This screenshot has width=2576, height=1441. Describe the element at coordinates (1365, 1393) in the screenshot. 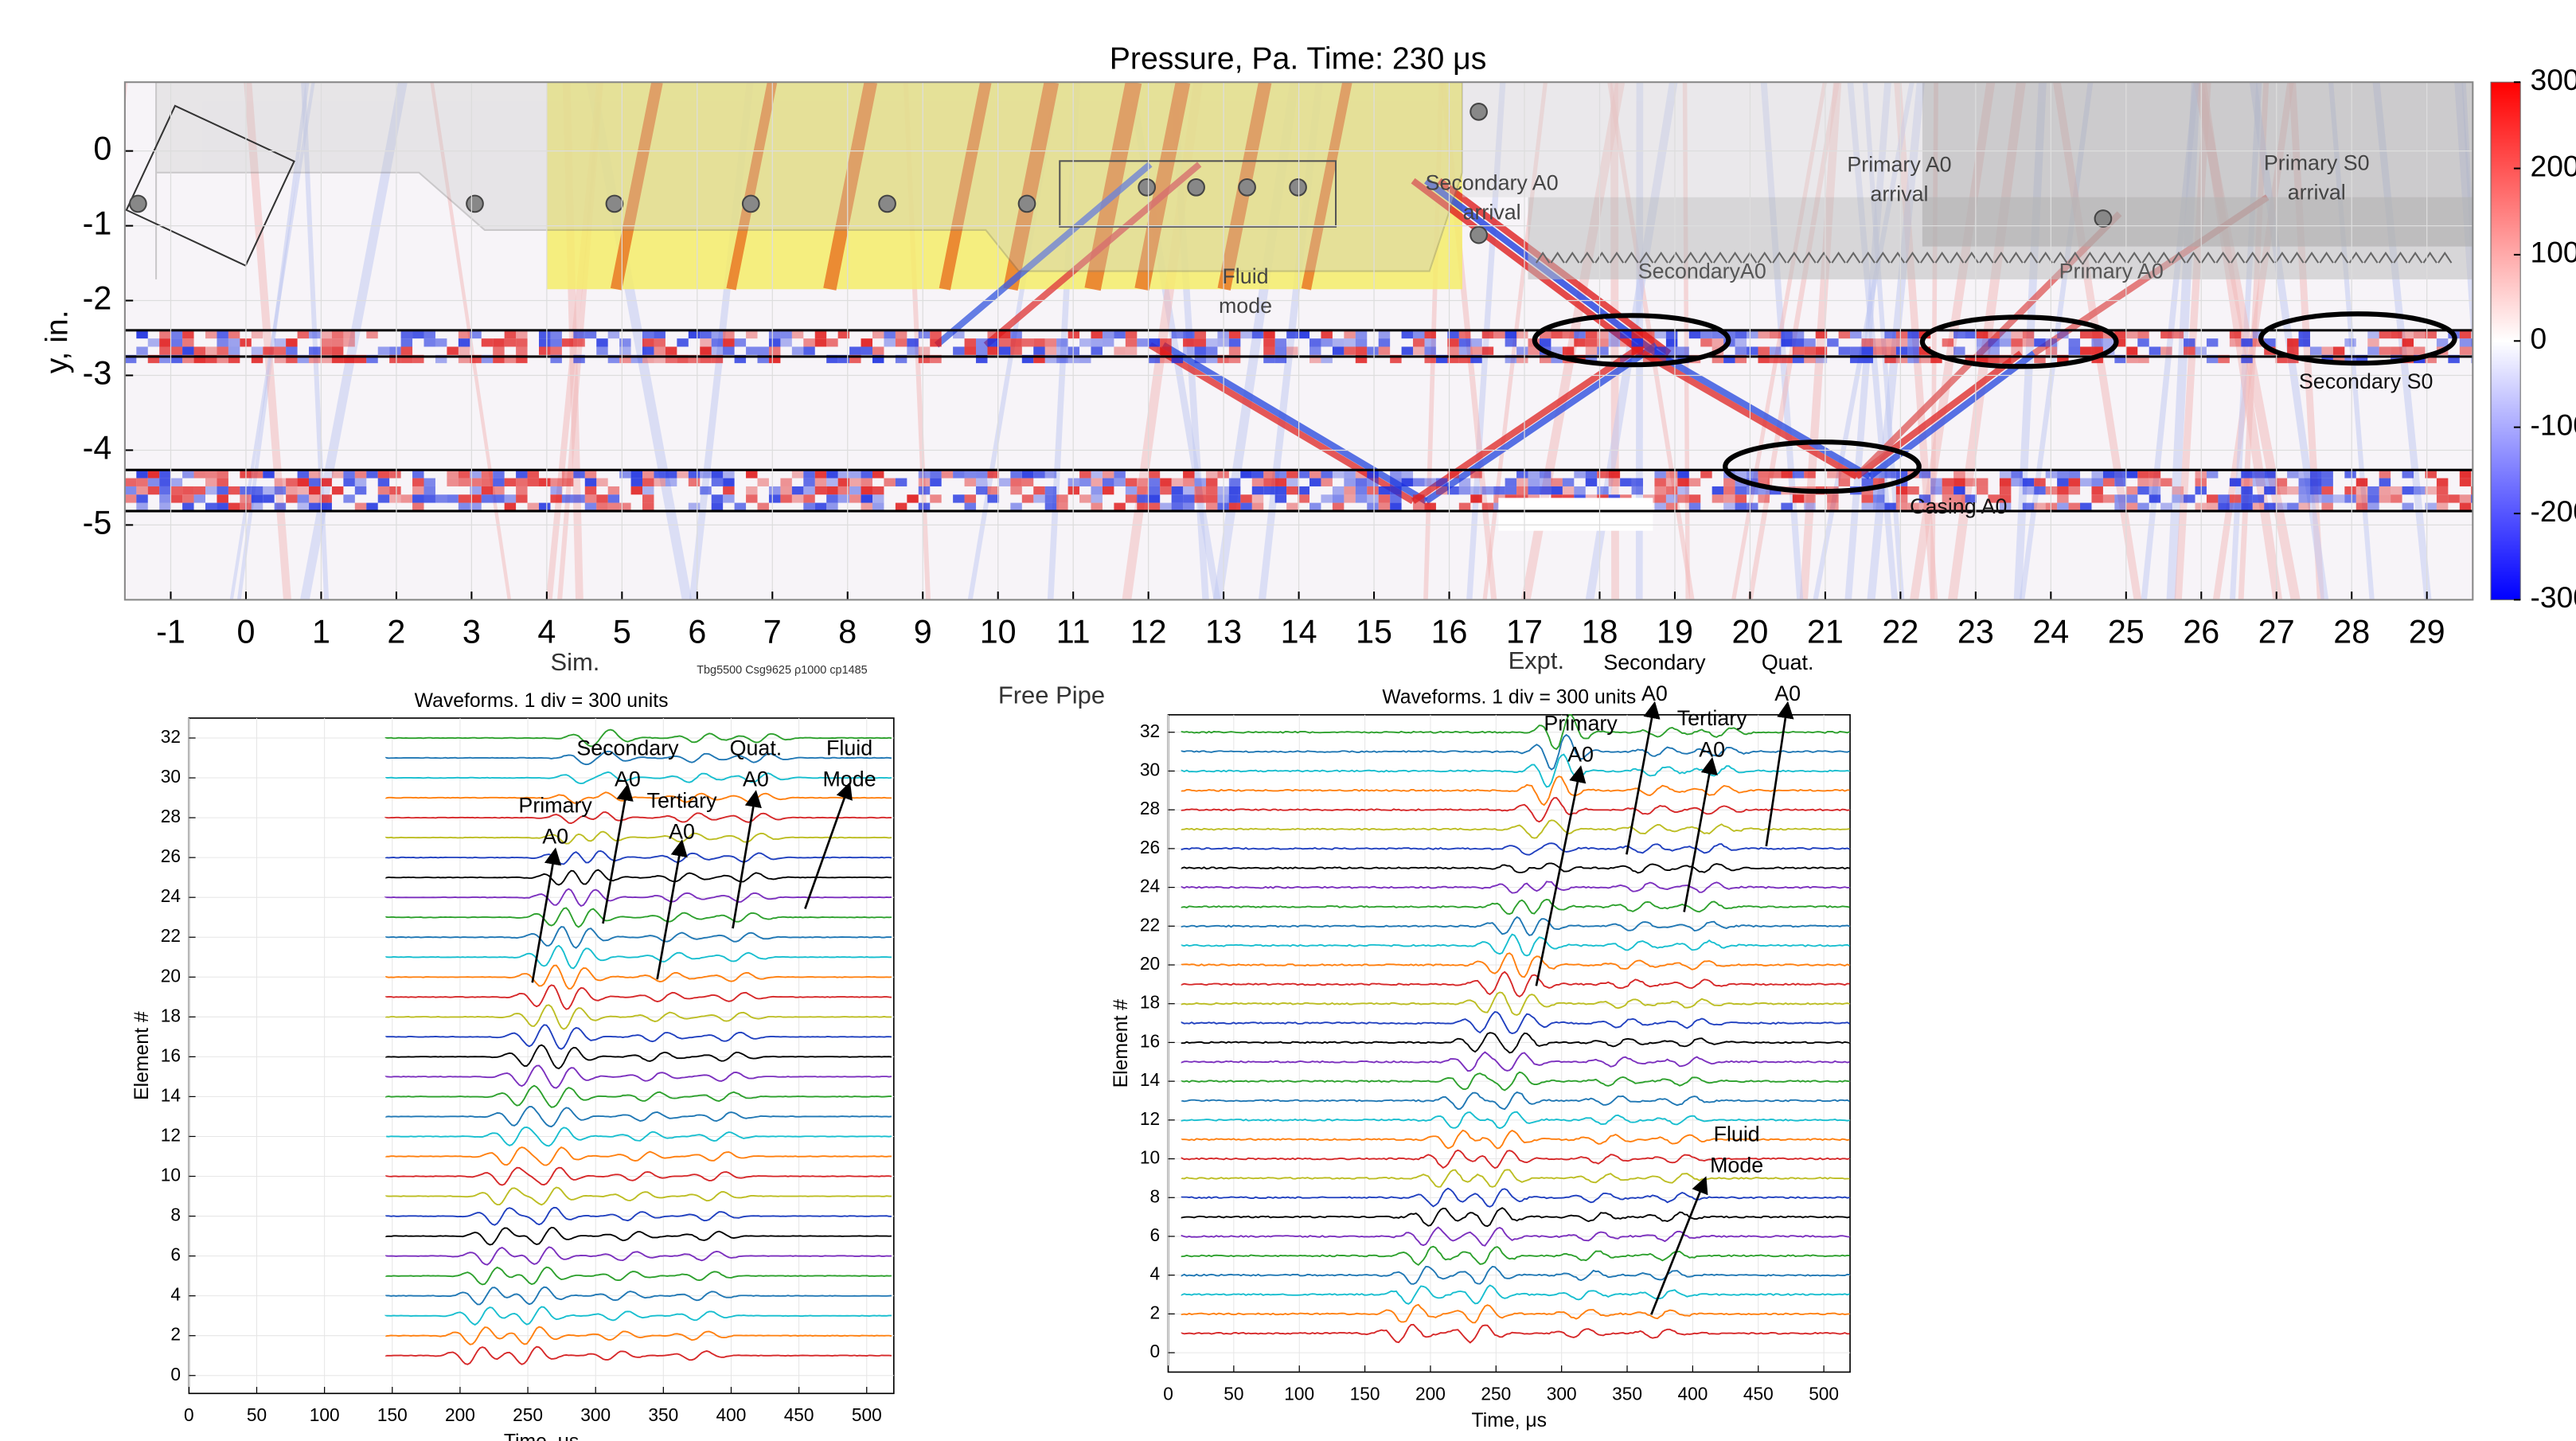

I see `x-tick-label: 150` at that location.